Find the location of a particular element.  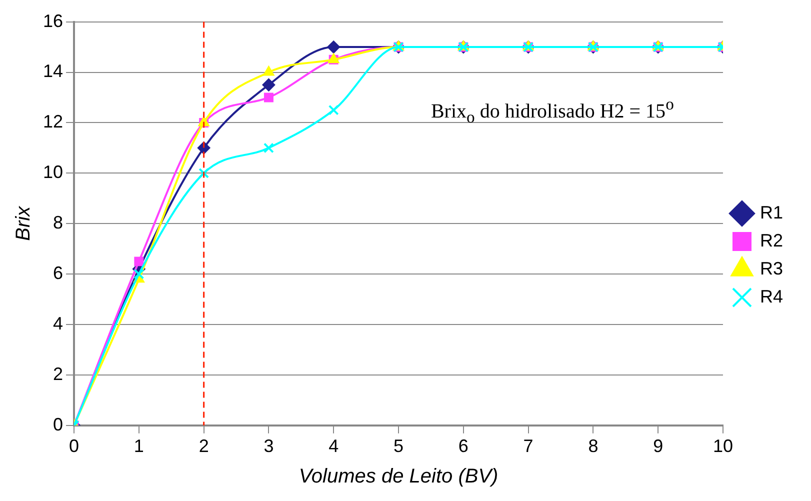

x-tick-label: 5 is located at coordinates (399, 446).